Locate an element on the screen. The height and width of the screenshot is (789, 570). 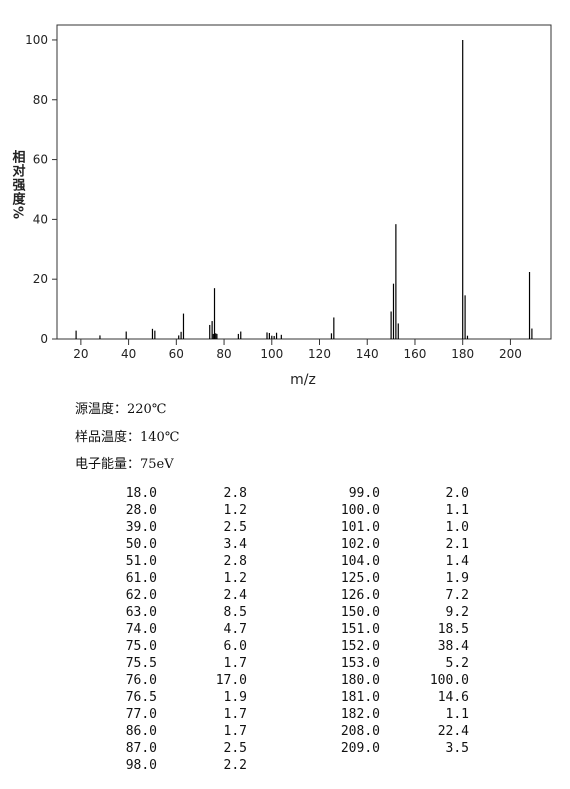
table-cell: 86.0 is located at coordinates (141, 731).